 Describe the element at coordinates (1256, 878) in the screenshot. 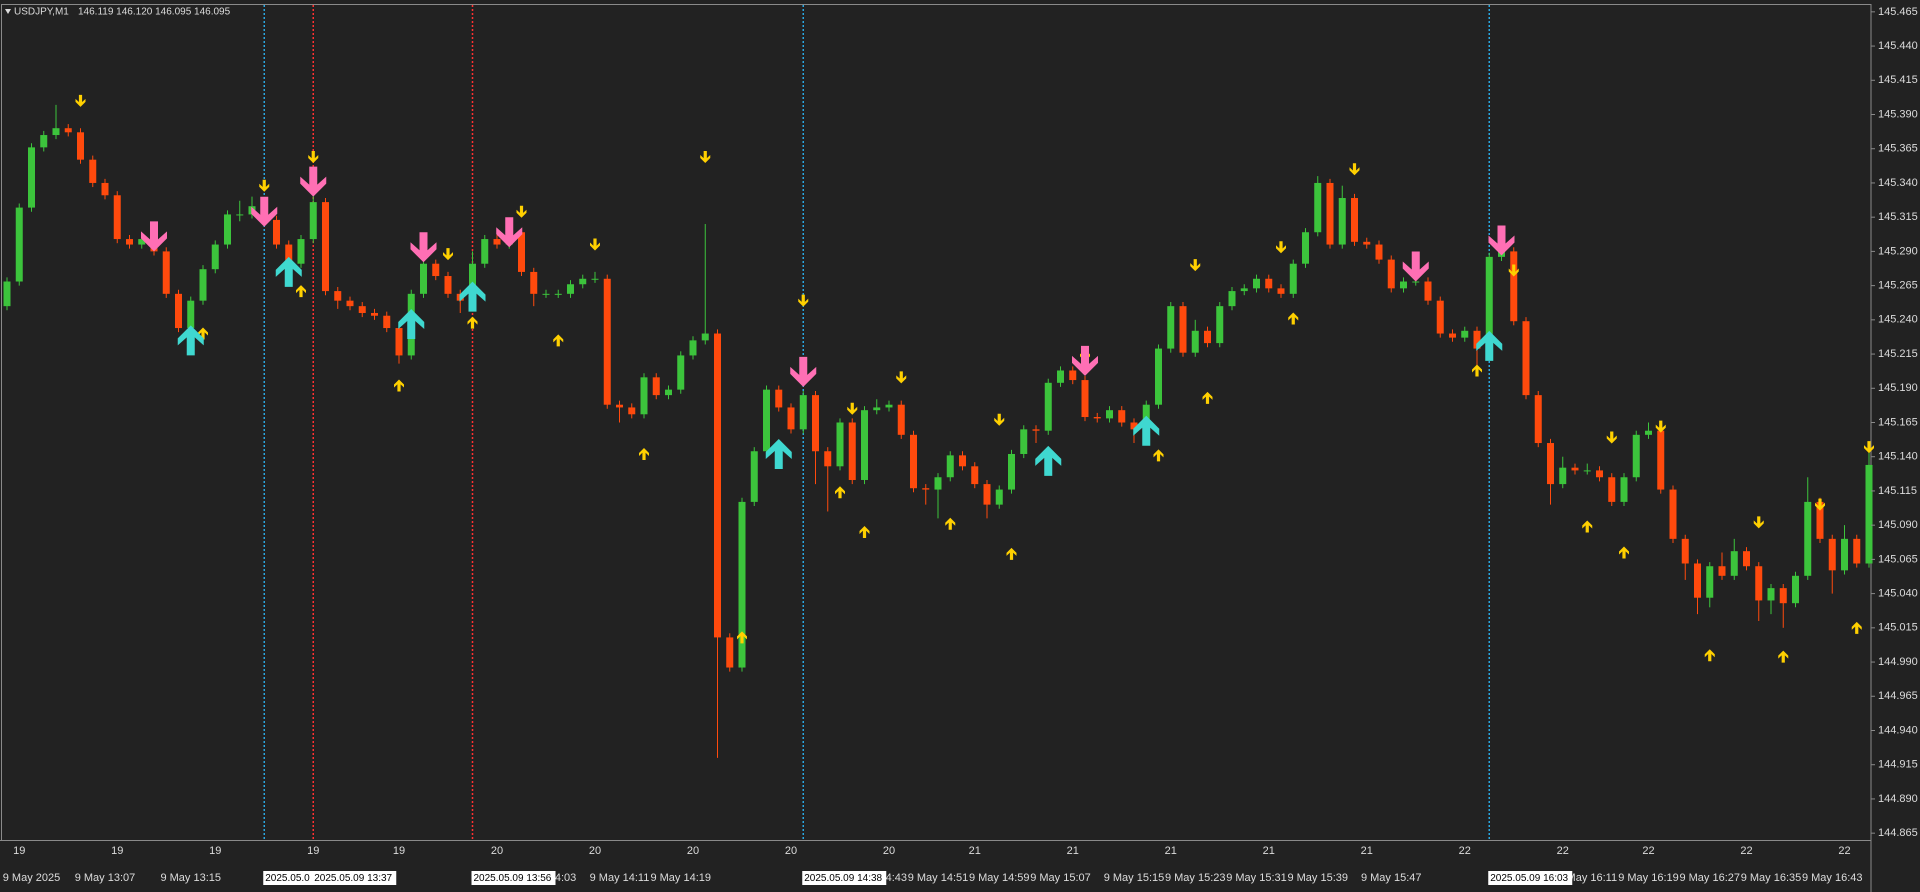

I see `time-label: 9 May 15:31` at that location.